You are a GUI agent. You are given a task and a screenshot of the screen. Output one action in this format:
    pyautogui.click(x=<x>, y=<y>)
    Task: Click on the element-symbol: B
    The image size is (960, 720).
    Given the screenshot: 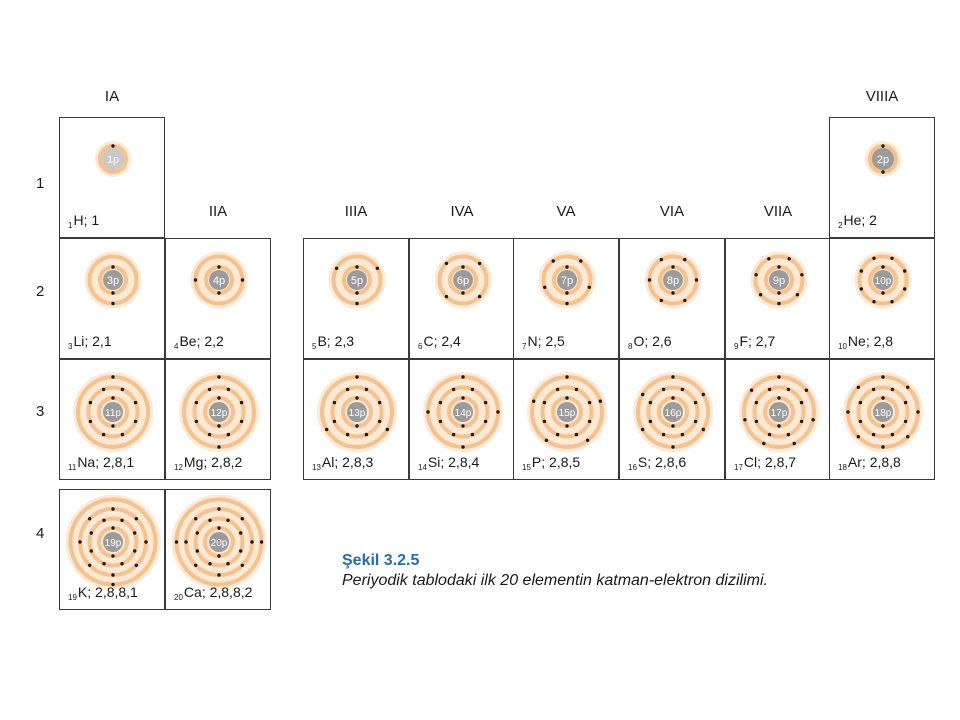 What is the action you would take?
    pyautogui.click(x=322, y=341)
    